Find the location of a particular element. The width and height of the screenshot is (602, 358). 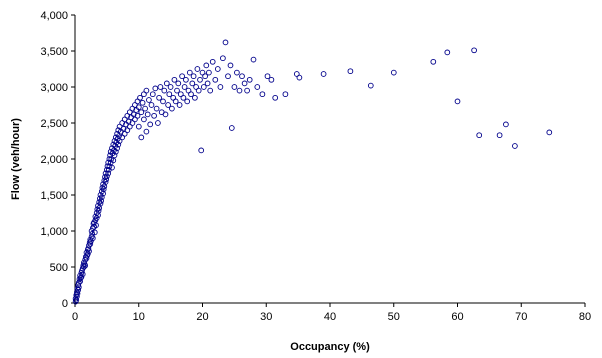

y-tick-label: 2,500 is located at coordinates (54, 124).